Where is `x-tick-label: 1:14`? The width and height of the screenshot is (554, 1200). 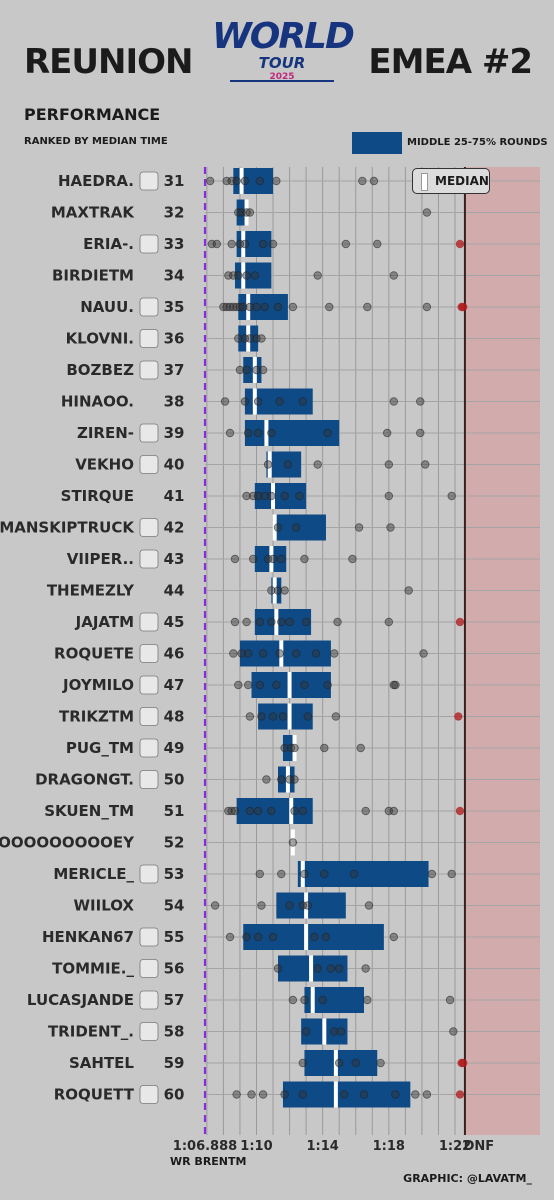
x-tick-label: 1:14 is located at coordinates (322, 1146).